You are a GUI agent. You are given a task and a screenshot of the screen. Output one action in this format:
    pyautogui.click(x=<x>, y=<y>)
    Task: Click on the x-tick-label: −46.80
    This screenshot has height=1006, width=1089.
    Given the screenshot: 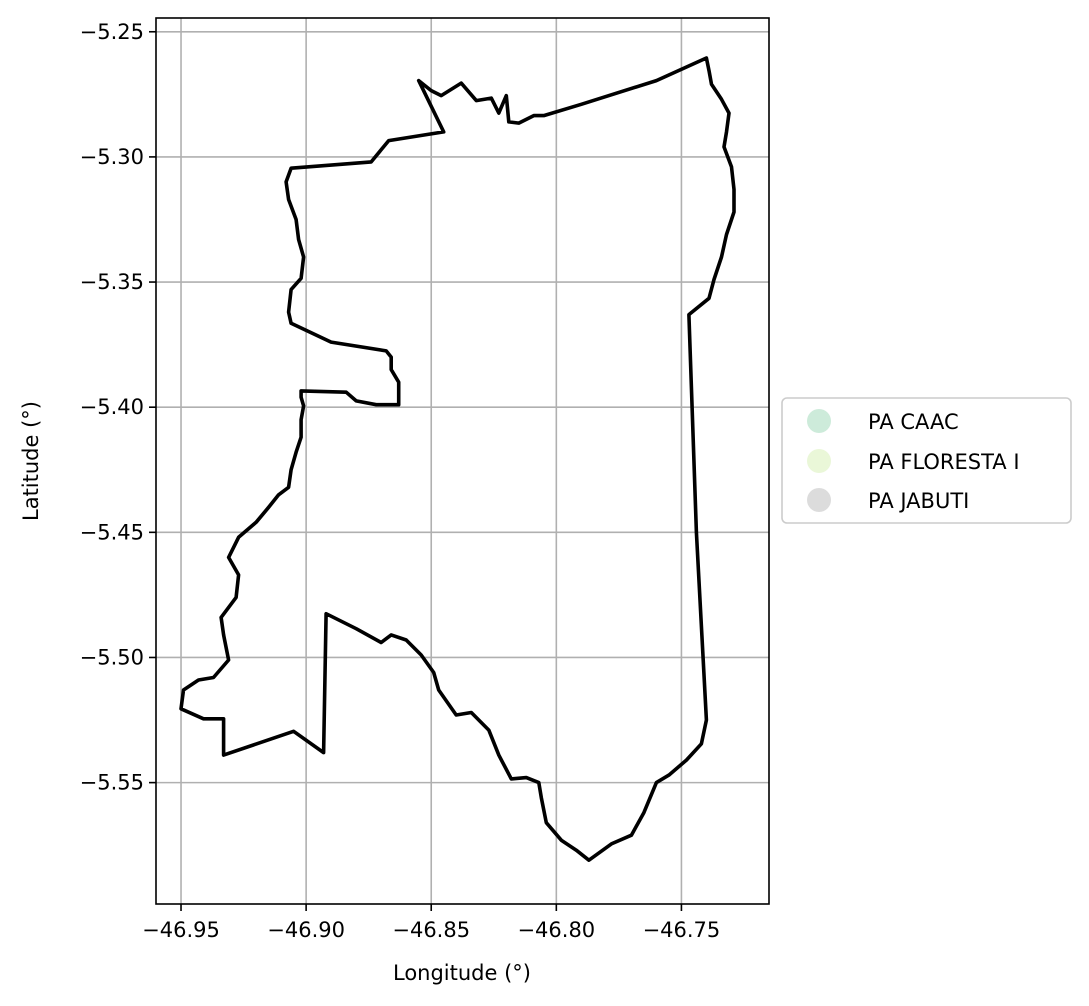 What is the action you would take?
    pyautogui.click(x=556, y=930)
    